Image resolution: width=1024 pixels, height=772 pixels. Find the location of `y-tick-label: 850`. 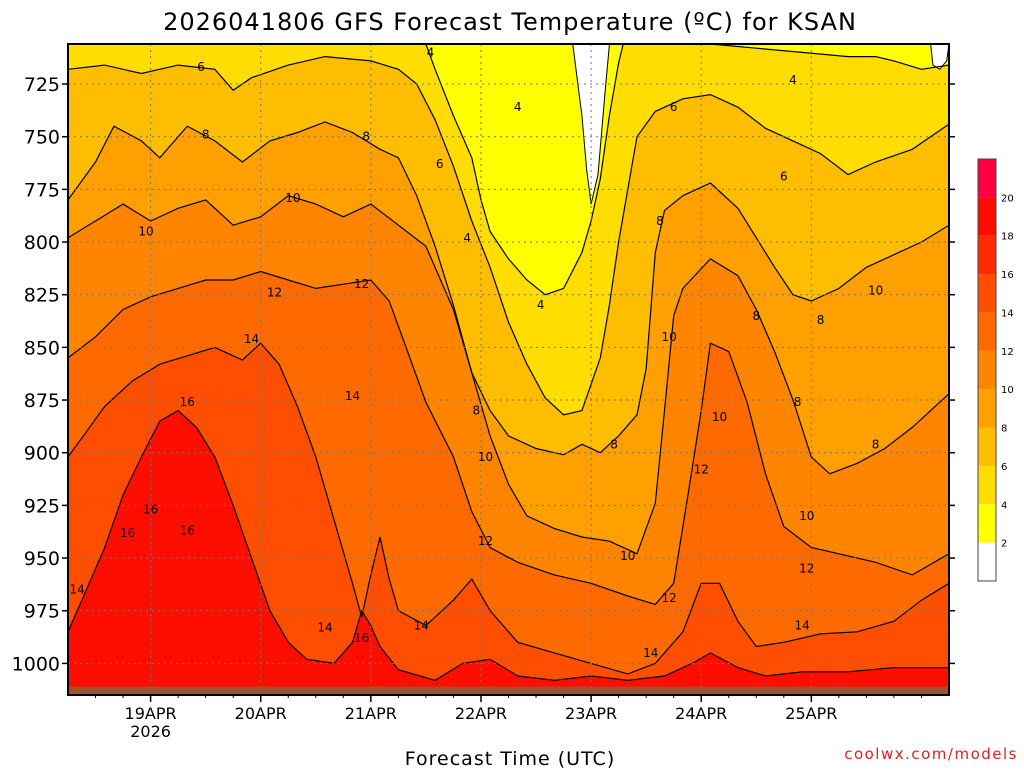

y-tick-label: 850 is located at coordinates (42, 348).